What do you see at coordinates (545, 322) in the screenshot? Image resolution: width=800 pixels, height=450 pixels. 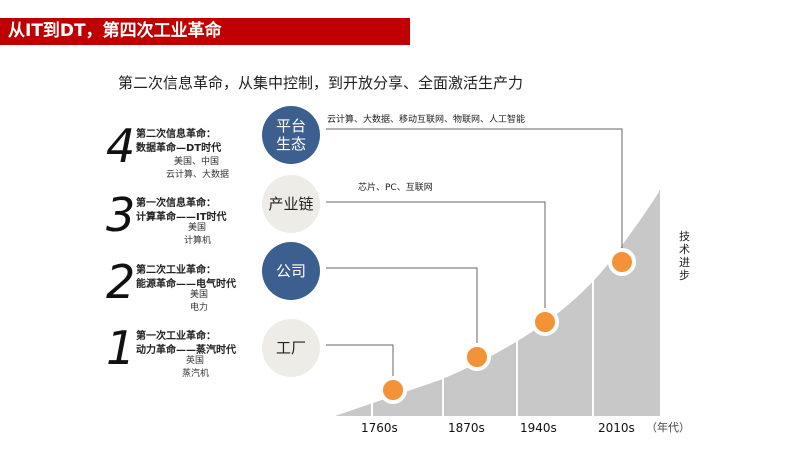 I see `milestone-dot-1940s` at bounding box center [545, 322].